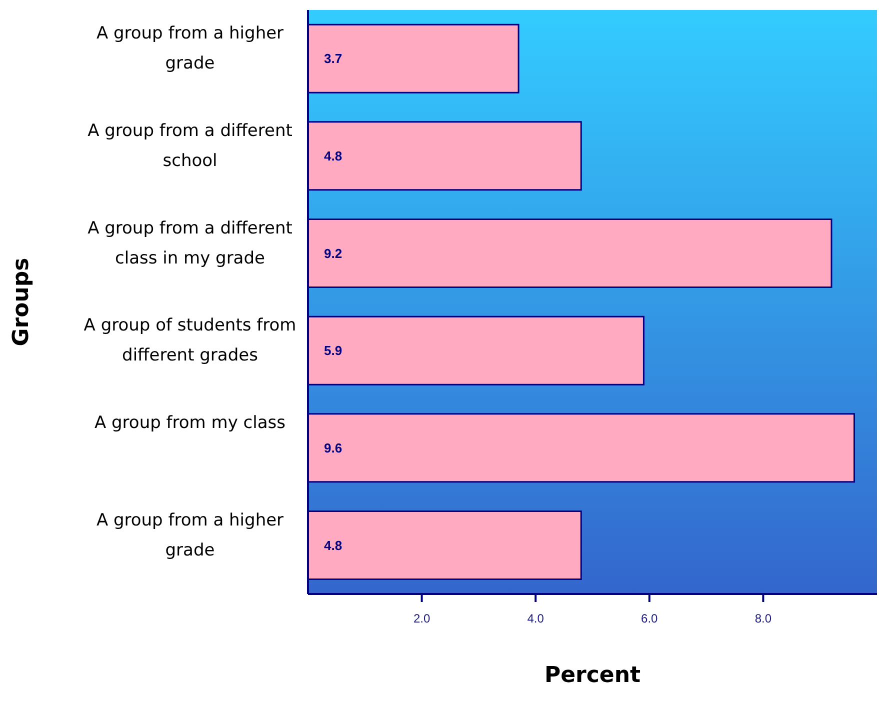  What do you see at coordinates (190, 423) in the screenshot?
I see `y-tick-label: A group from my class` at bounding box center [190, 423].